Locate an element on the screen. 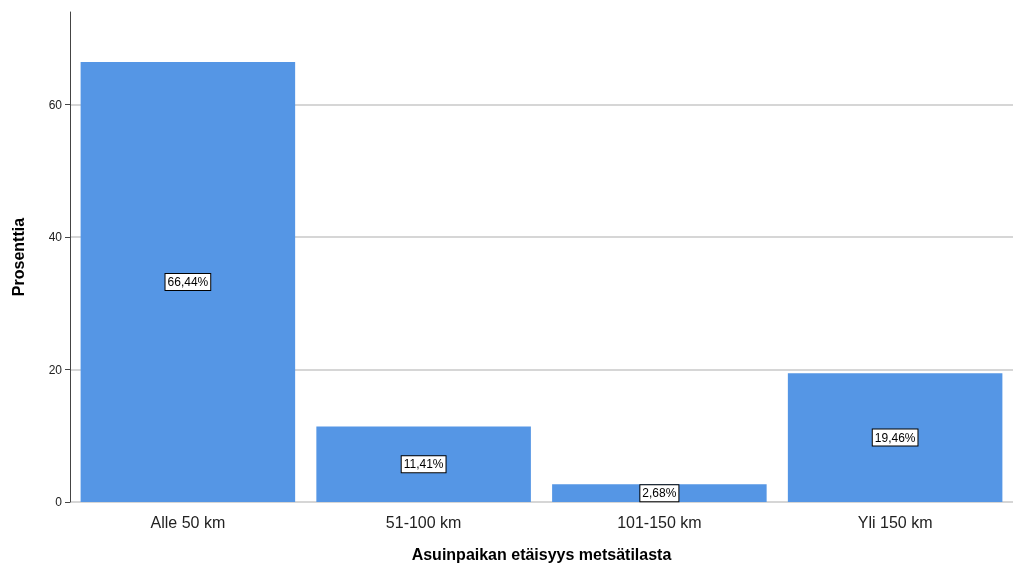 Image resolution: width=1019 pixels, height=573 pixels. y-tick-label: 40 is located at coordinates (55, 237).